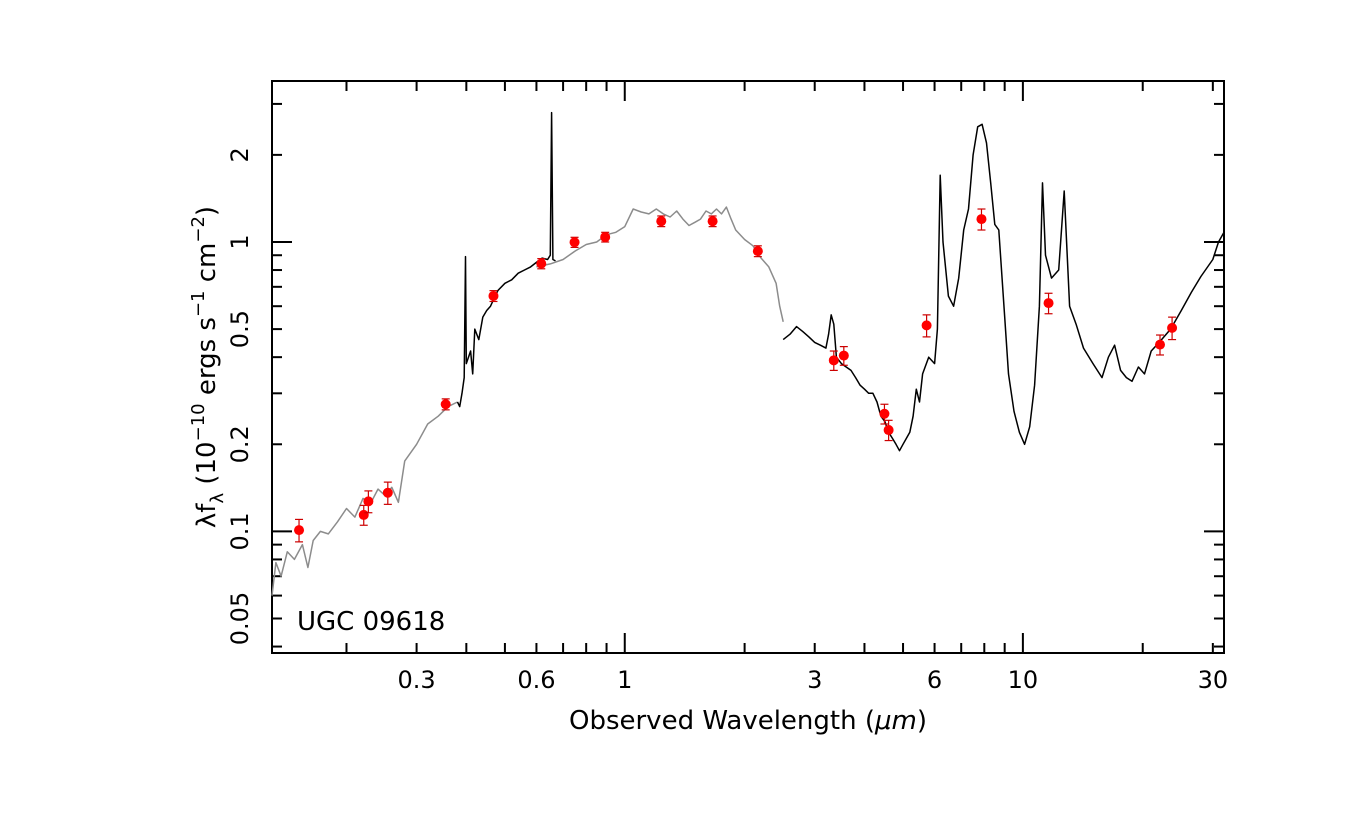  Describe the element at coordinates (536, 680) in the screenshot. I see `x-tick-label: 0.6` at that location.